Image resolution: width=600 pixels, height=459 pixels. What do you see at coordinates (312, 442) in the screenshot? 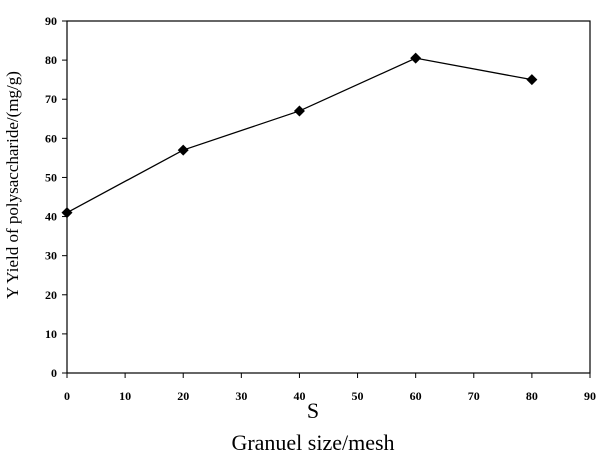
I see `x-axis-label: Granuel size/mesh` at bounding box center [312, 442].